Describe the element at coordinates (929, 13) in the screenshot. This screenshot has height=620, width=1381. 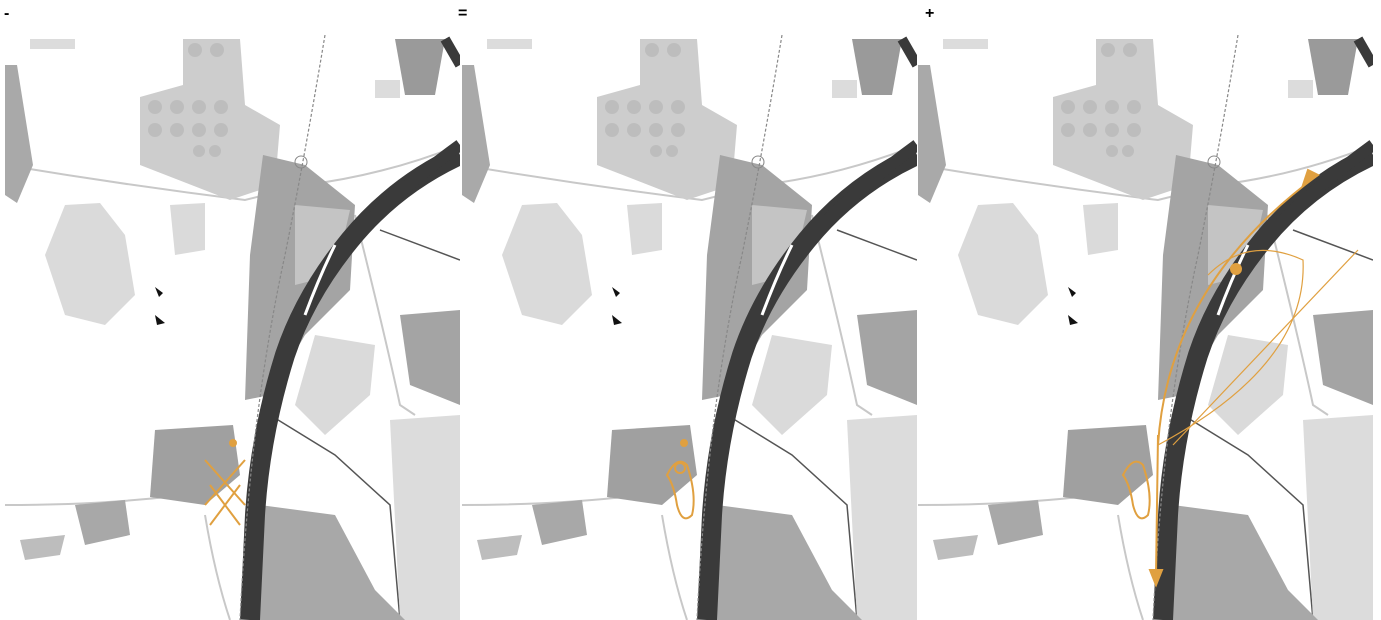
I see `panel-label: +` at that location.